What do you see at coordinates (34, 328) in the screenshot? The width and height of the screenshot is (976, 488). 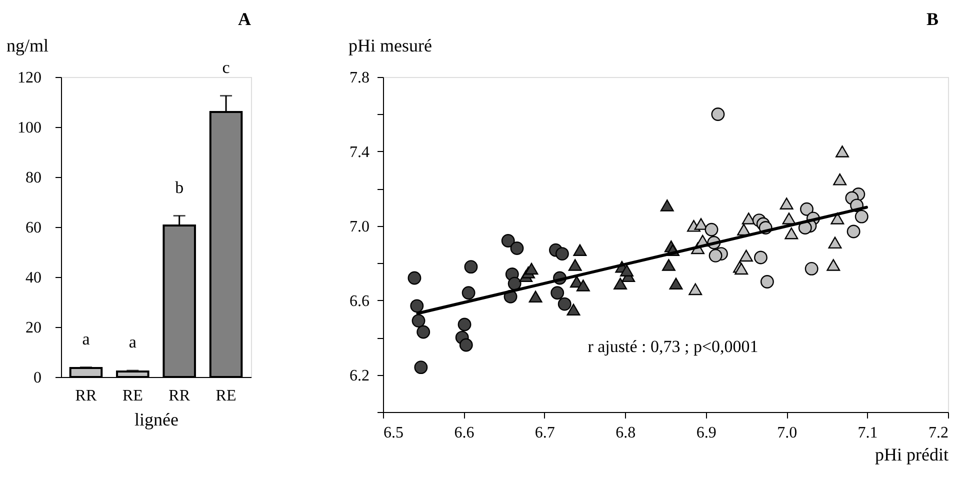 I see `y-tick-label: 20` at bounding box center [34, 328].